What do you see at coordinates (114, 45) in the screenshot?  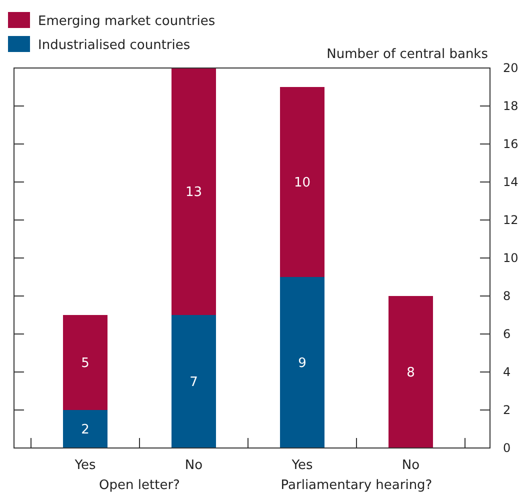 I see `legend-label: Industrialised countries` at bounding box center [114, 45].